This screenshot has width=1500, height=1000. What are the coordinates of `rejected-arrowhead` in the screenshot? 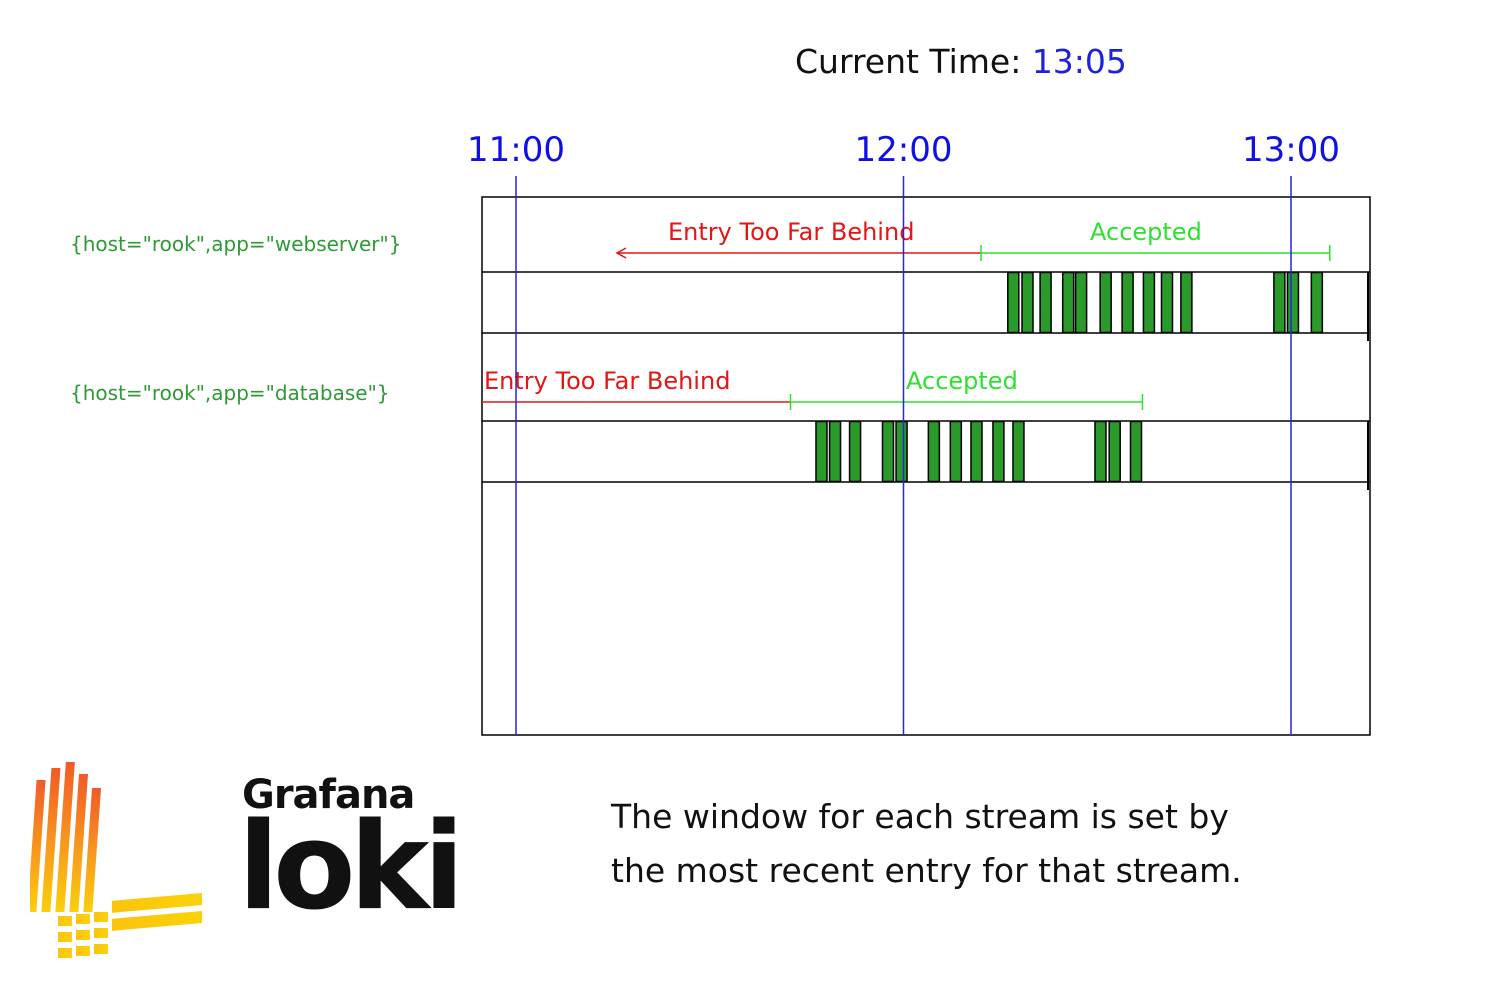 It's located at (621, 253).